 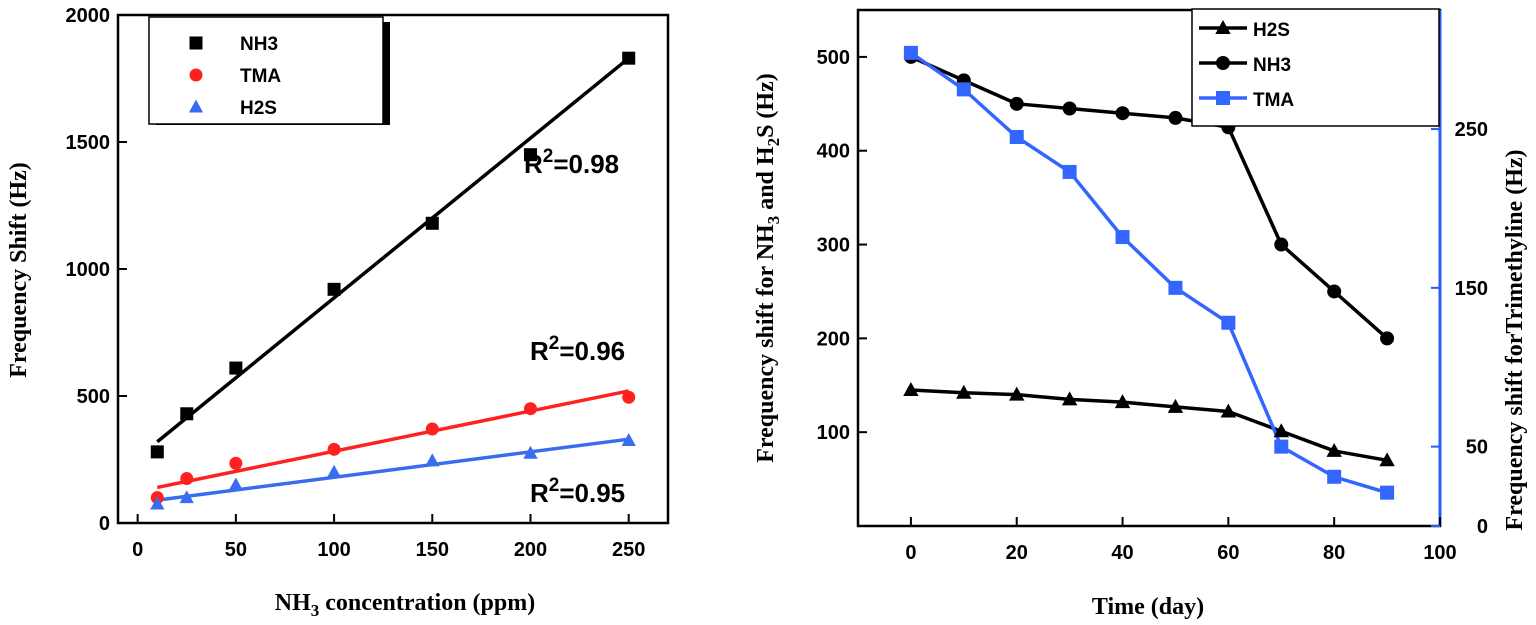 I want to click on left-x-tick-label: 0, so click(x=137, y=550).